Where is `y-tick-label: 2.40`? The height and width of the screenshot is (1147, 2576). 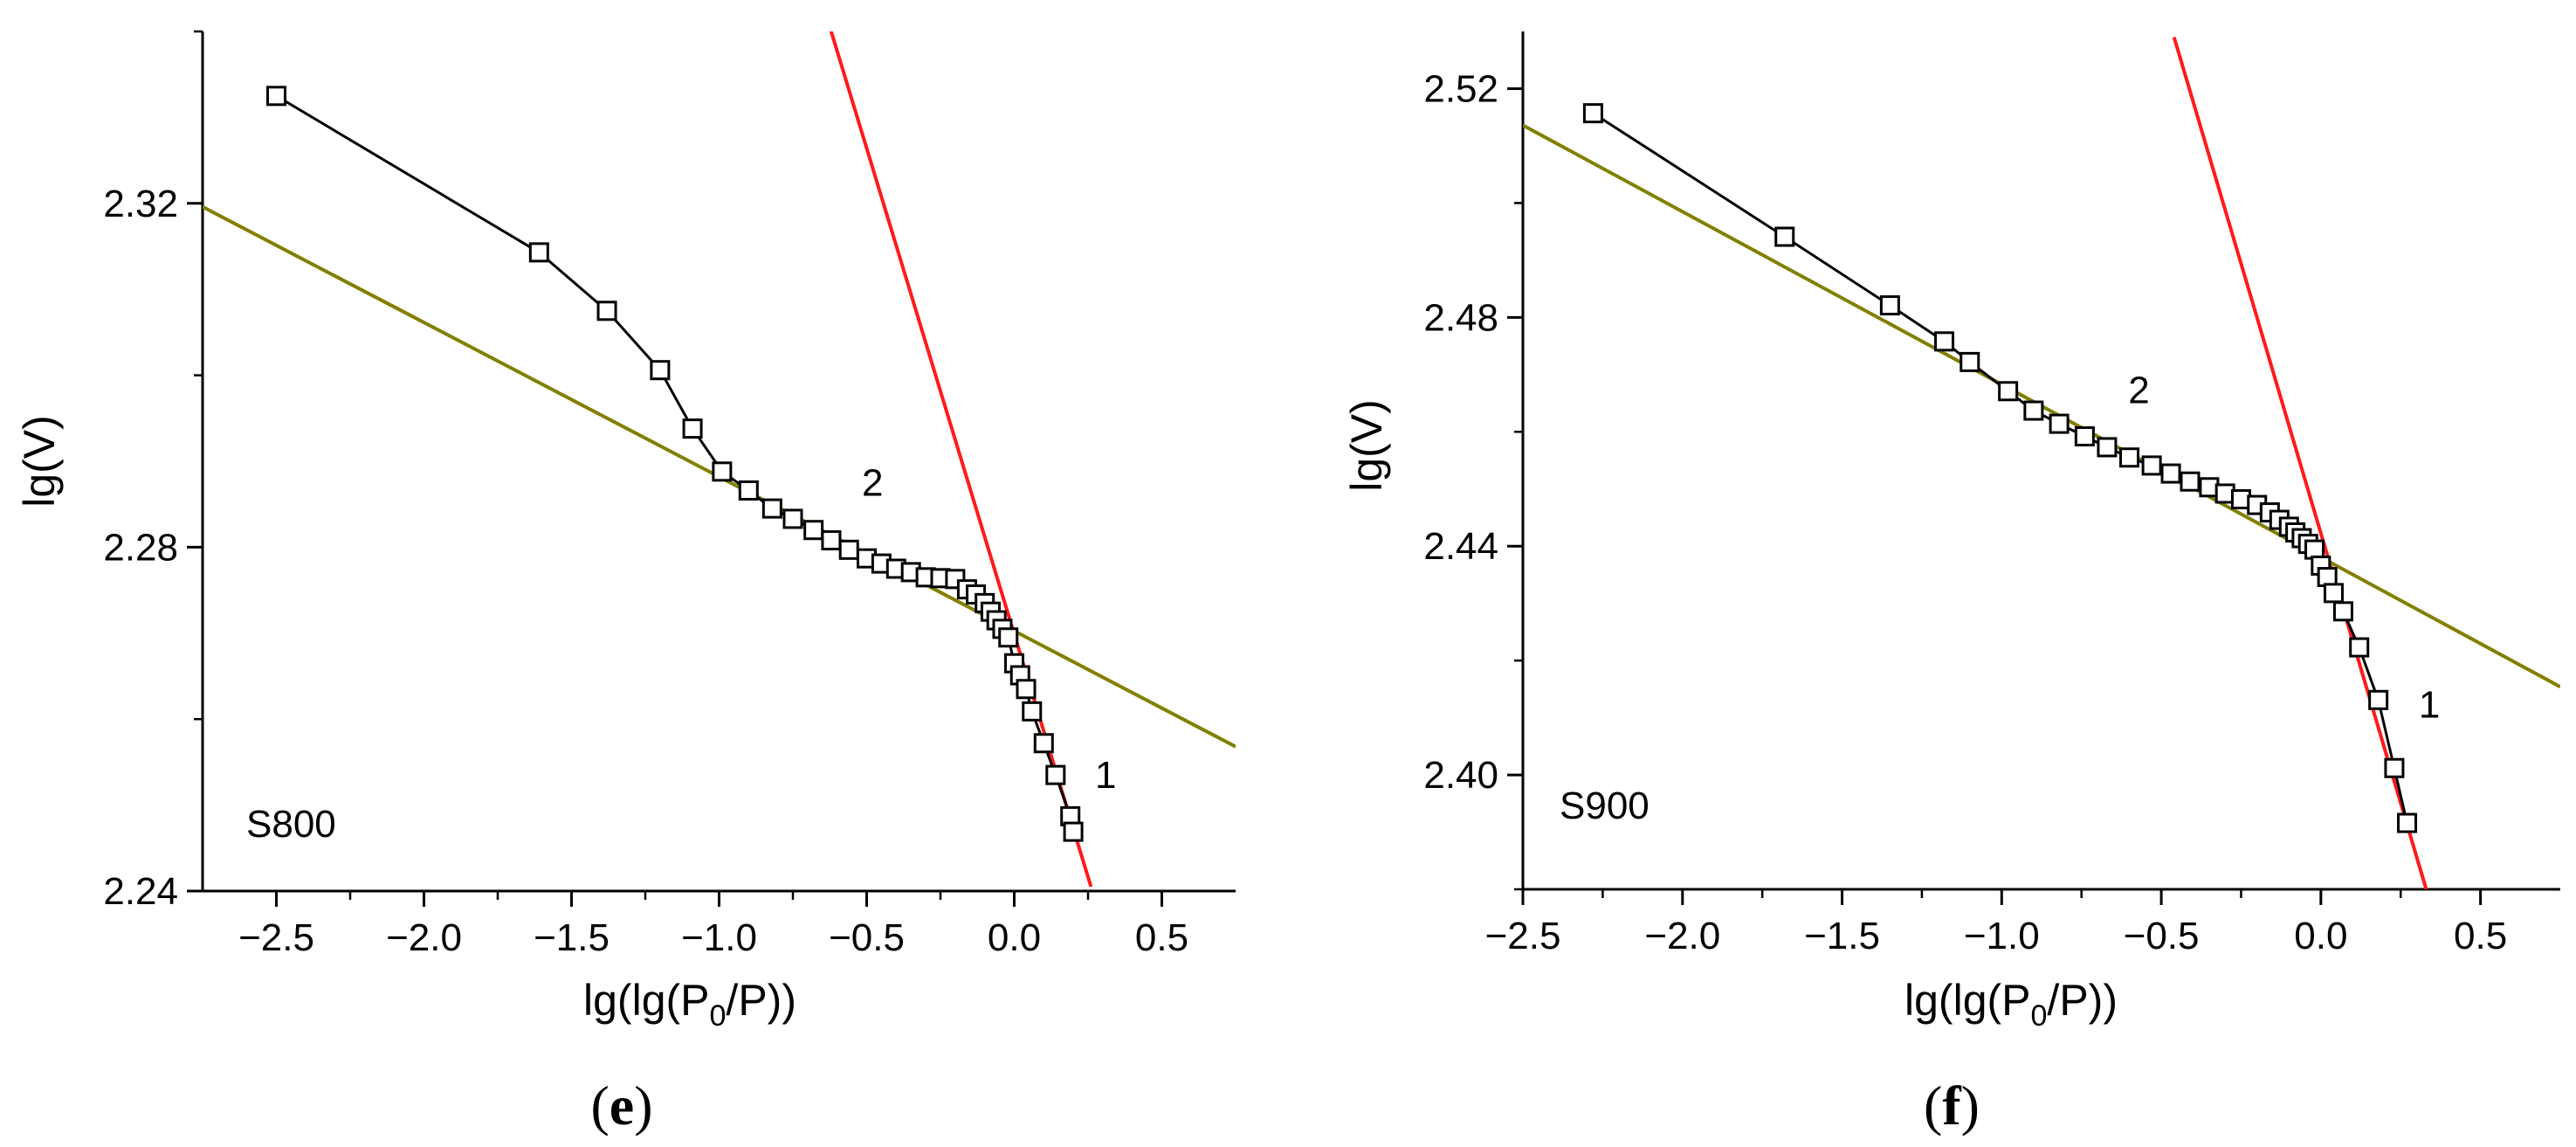
y-tick-label: 2.40 is located at coordinates (1460, 775).